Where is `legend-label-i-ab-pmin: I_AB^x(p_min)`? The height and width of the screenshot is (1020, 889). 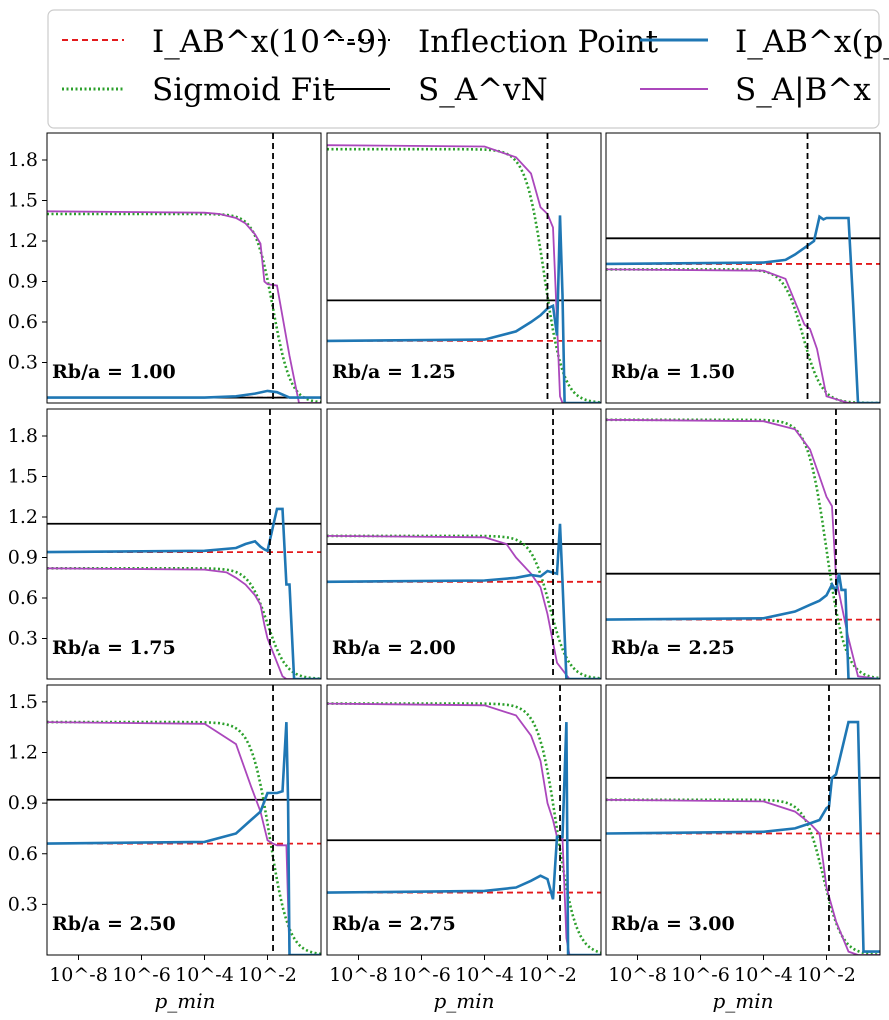 legend-label-i-ab-pmin: I_AB^x(p_min) is located at coordinates (812, 42).